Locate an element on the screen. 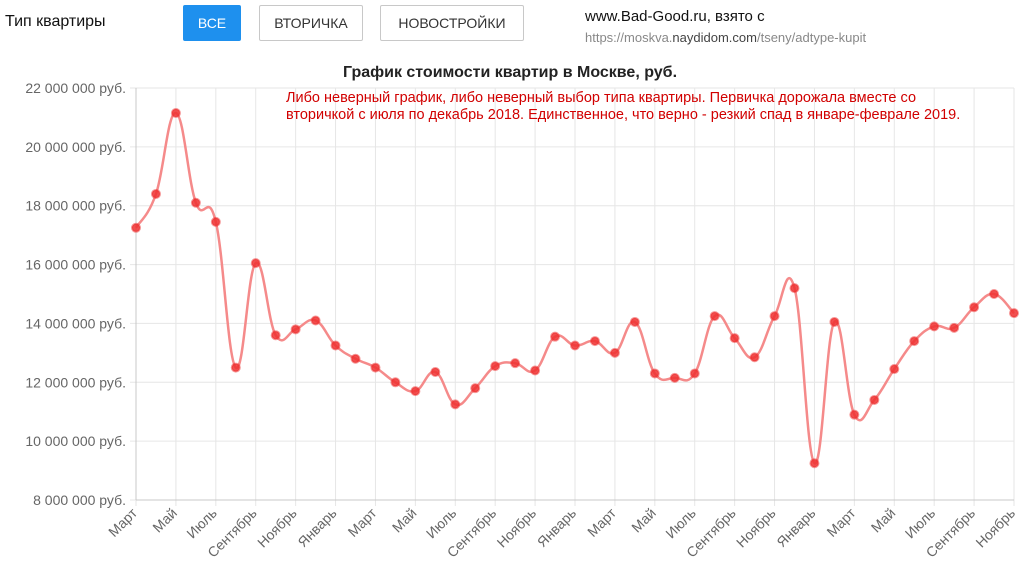 Image resolution: width=1034 pixels, height=570 pixels. source-url-prefix: https://moskva. is located at coordinates (629, 37).